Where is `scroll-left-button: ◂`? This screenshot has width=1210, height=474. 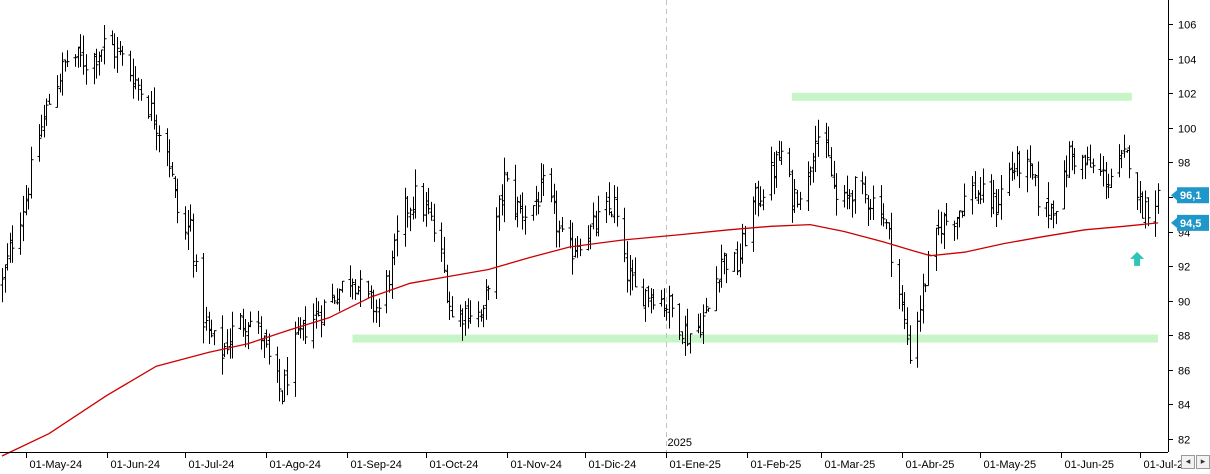
scroll-left-button: ◂ is located at coordinates (1188, 462).